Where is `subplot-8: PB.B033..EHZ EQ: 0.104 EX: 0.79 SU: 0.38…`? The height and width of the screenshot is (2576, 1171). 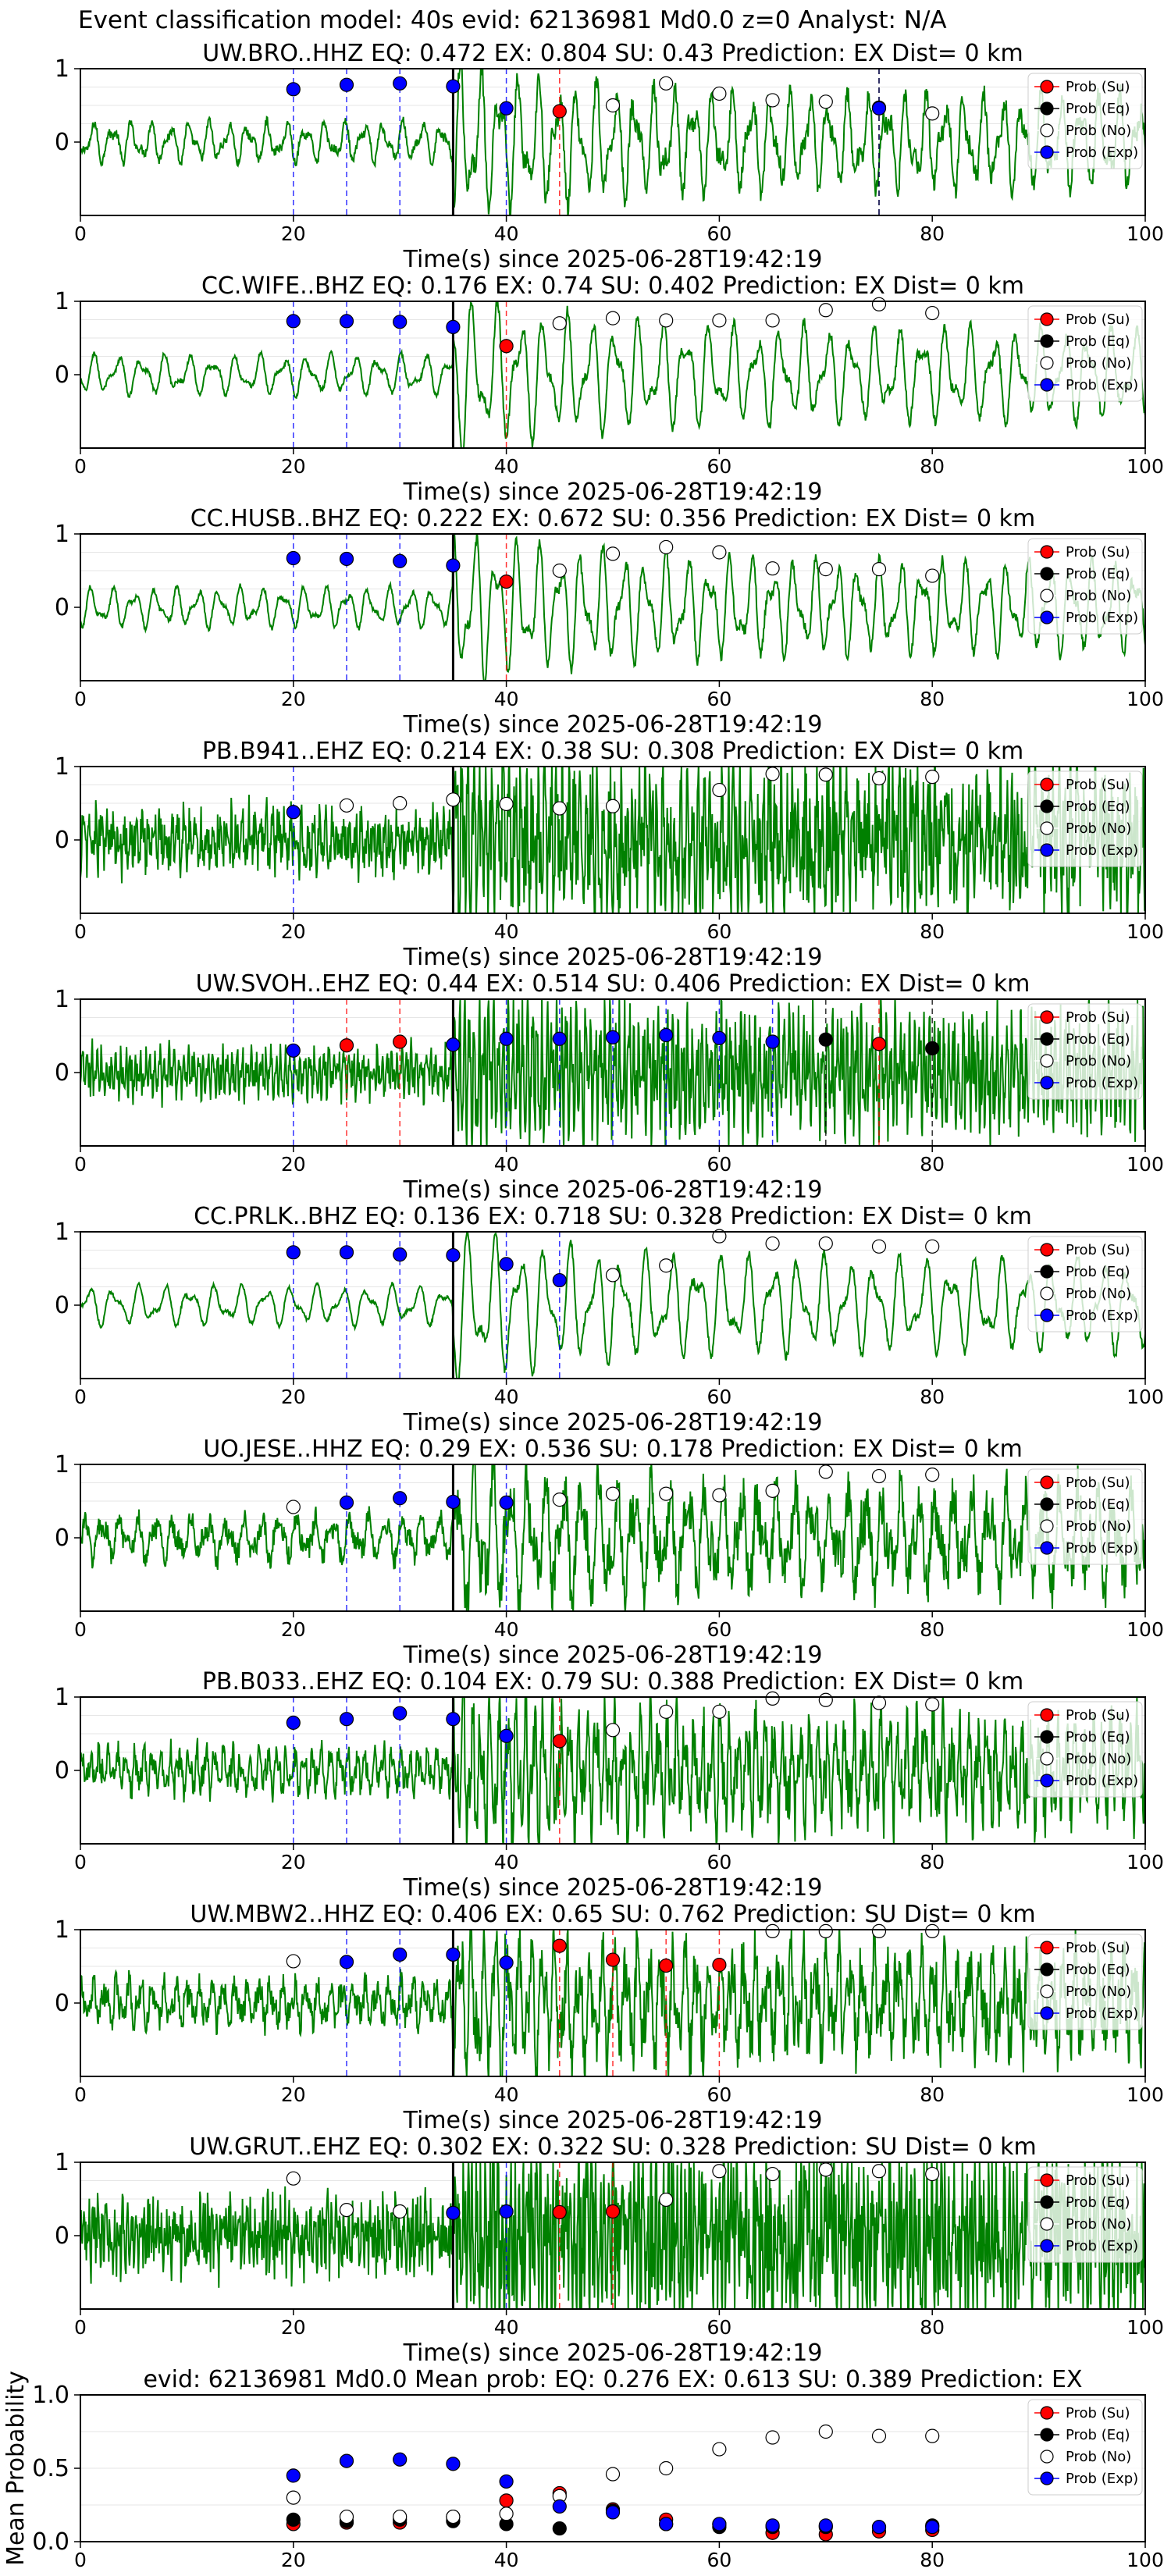
subplot-8: PB.B033..EHZ EQ: 0.104 EX: 0.79 SU: 0.38… is located at coordinates (609, 1785).